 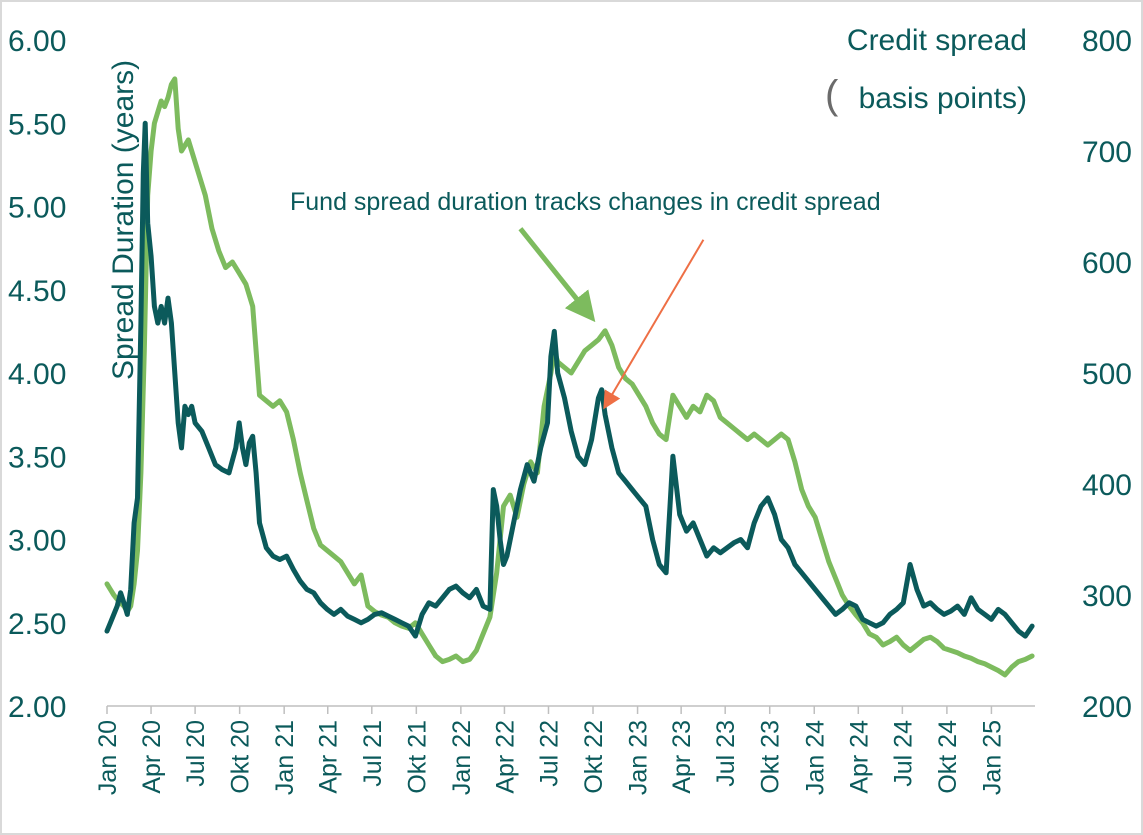 What do you see at coordinates (37, 41) in the screenshot?
I see `left-tick-label: 6.00` at bounding box center [37, 41].